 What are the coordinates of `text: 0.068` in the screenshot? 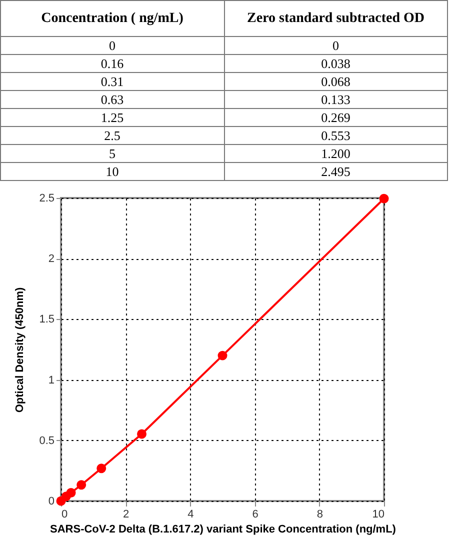 It's located at (336, 81).